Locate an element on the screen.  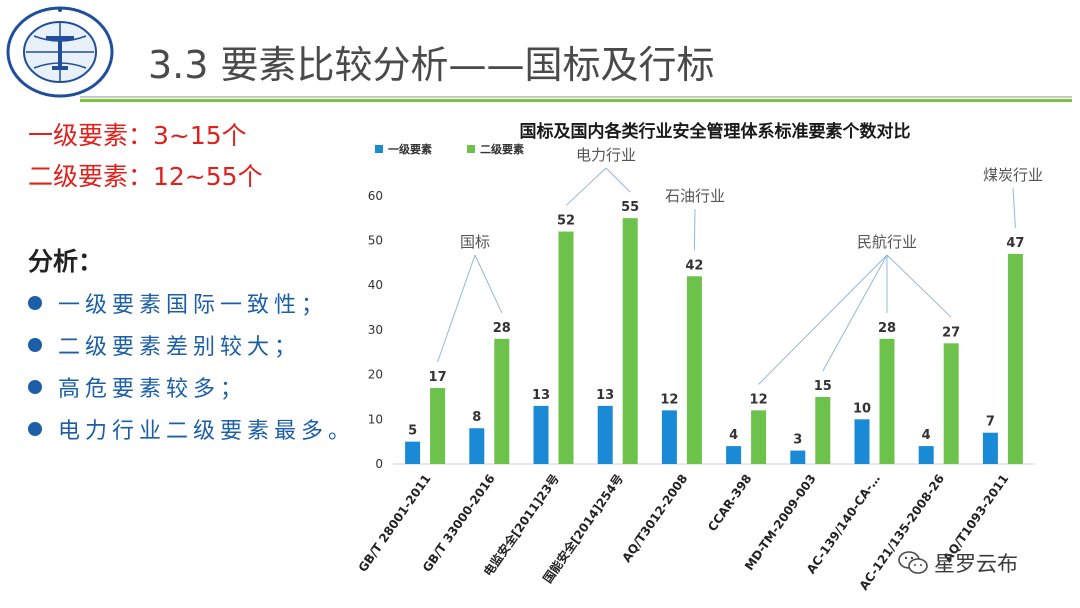
analysis-list: 一级要素国际一致性； 二级要素差别较大； 高危要素较多； 电力行业二级要素最多。 is located at coordinates (191, 366).